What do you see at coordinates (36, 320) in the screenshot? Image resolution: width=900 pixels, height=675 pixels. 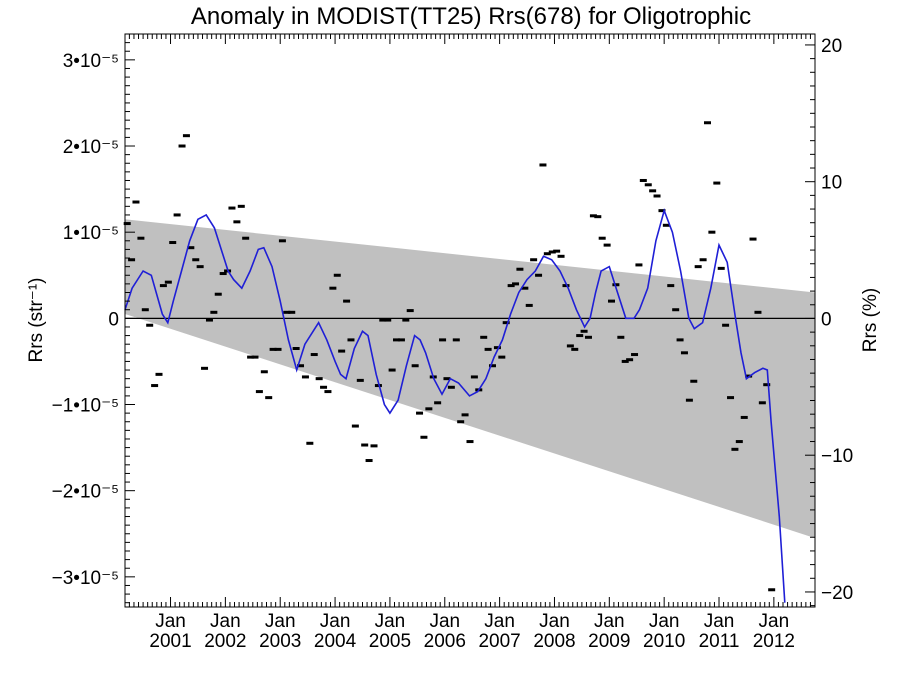 I see `y-axis-left-title: Rrs (str⁻¹)` at bounding box center [36, 320].